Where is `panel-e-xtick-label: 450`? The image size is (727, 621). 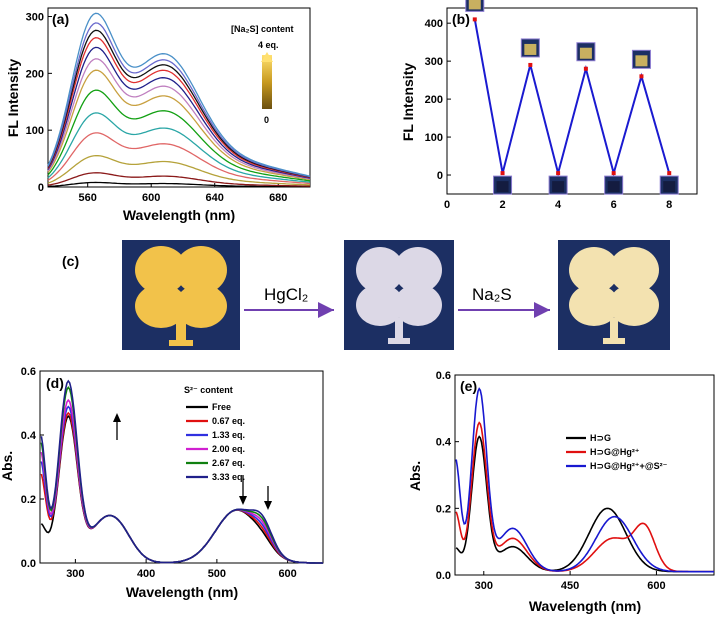 panel-e-xtick-label: 450 is located at coordinates (570, 586).